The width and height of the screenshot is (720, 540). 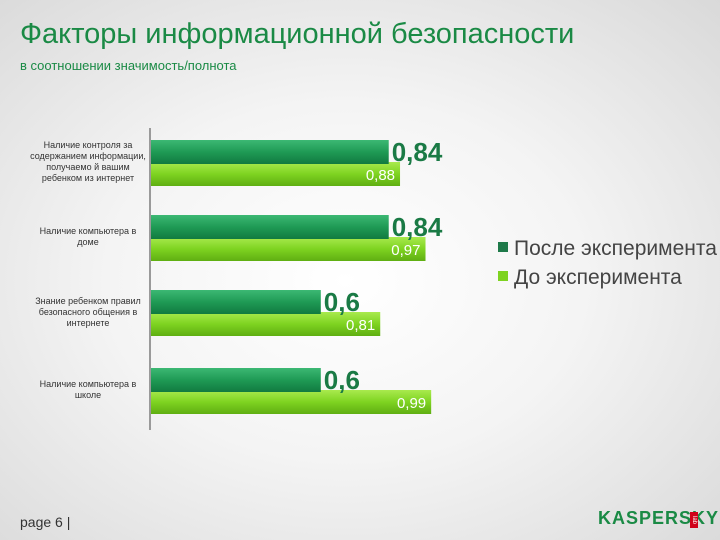 What do you see at coordinates (659, 518) in the screenshot?
I see `kaspersky-logo: KASPERSKY` at bounding box center [659, 518].